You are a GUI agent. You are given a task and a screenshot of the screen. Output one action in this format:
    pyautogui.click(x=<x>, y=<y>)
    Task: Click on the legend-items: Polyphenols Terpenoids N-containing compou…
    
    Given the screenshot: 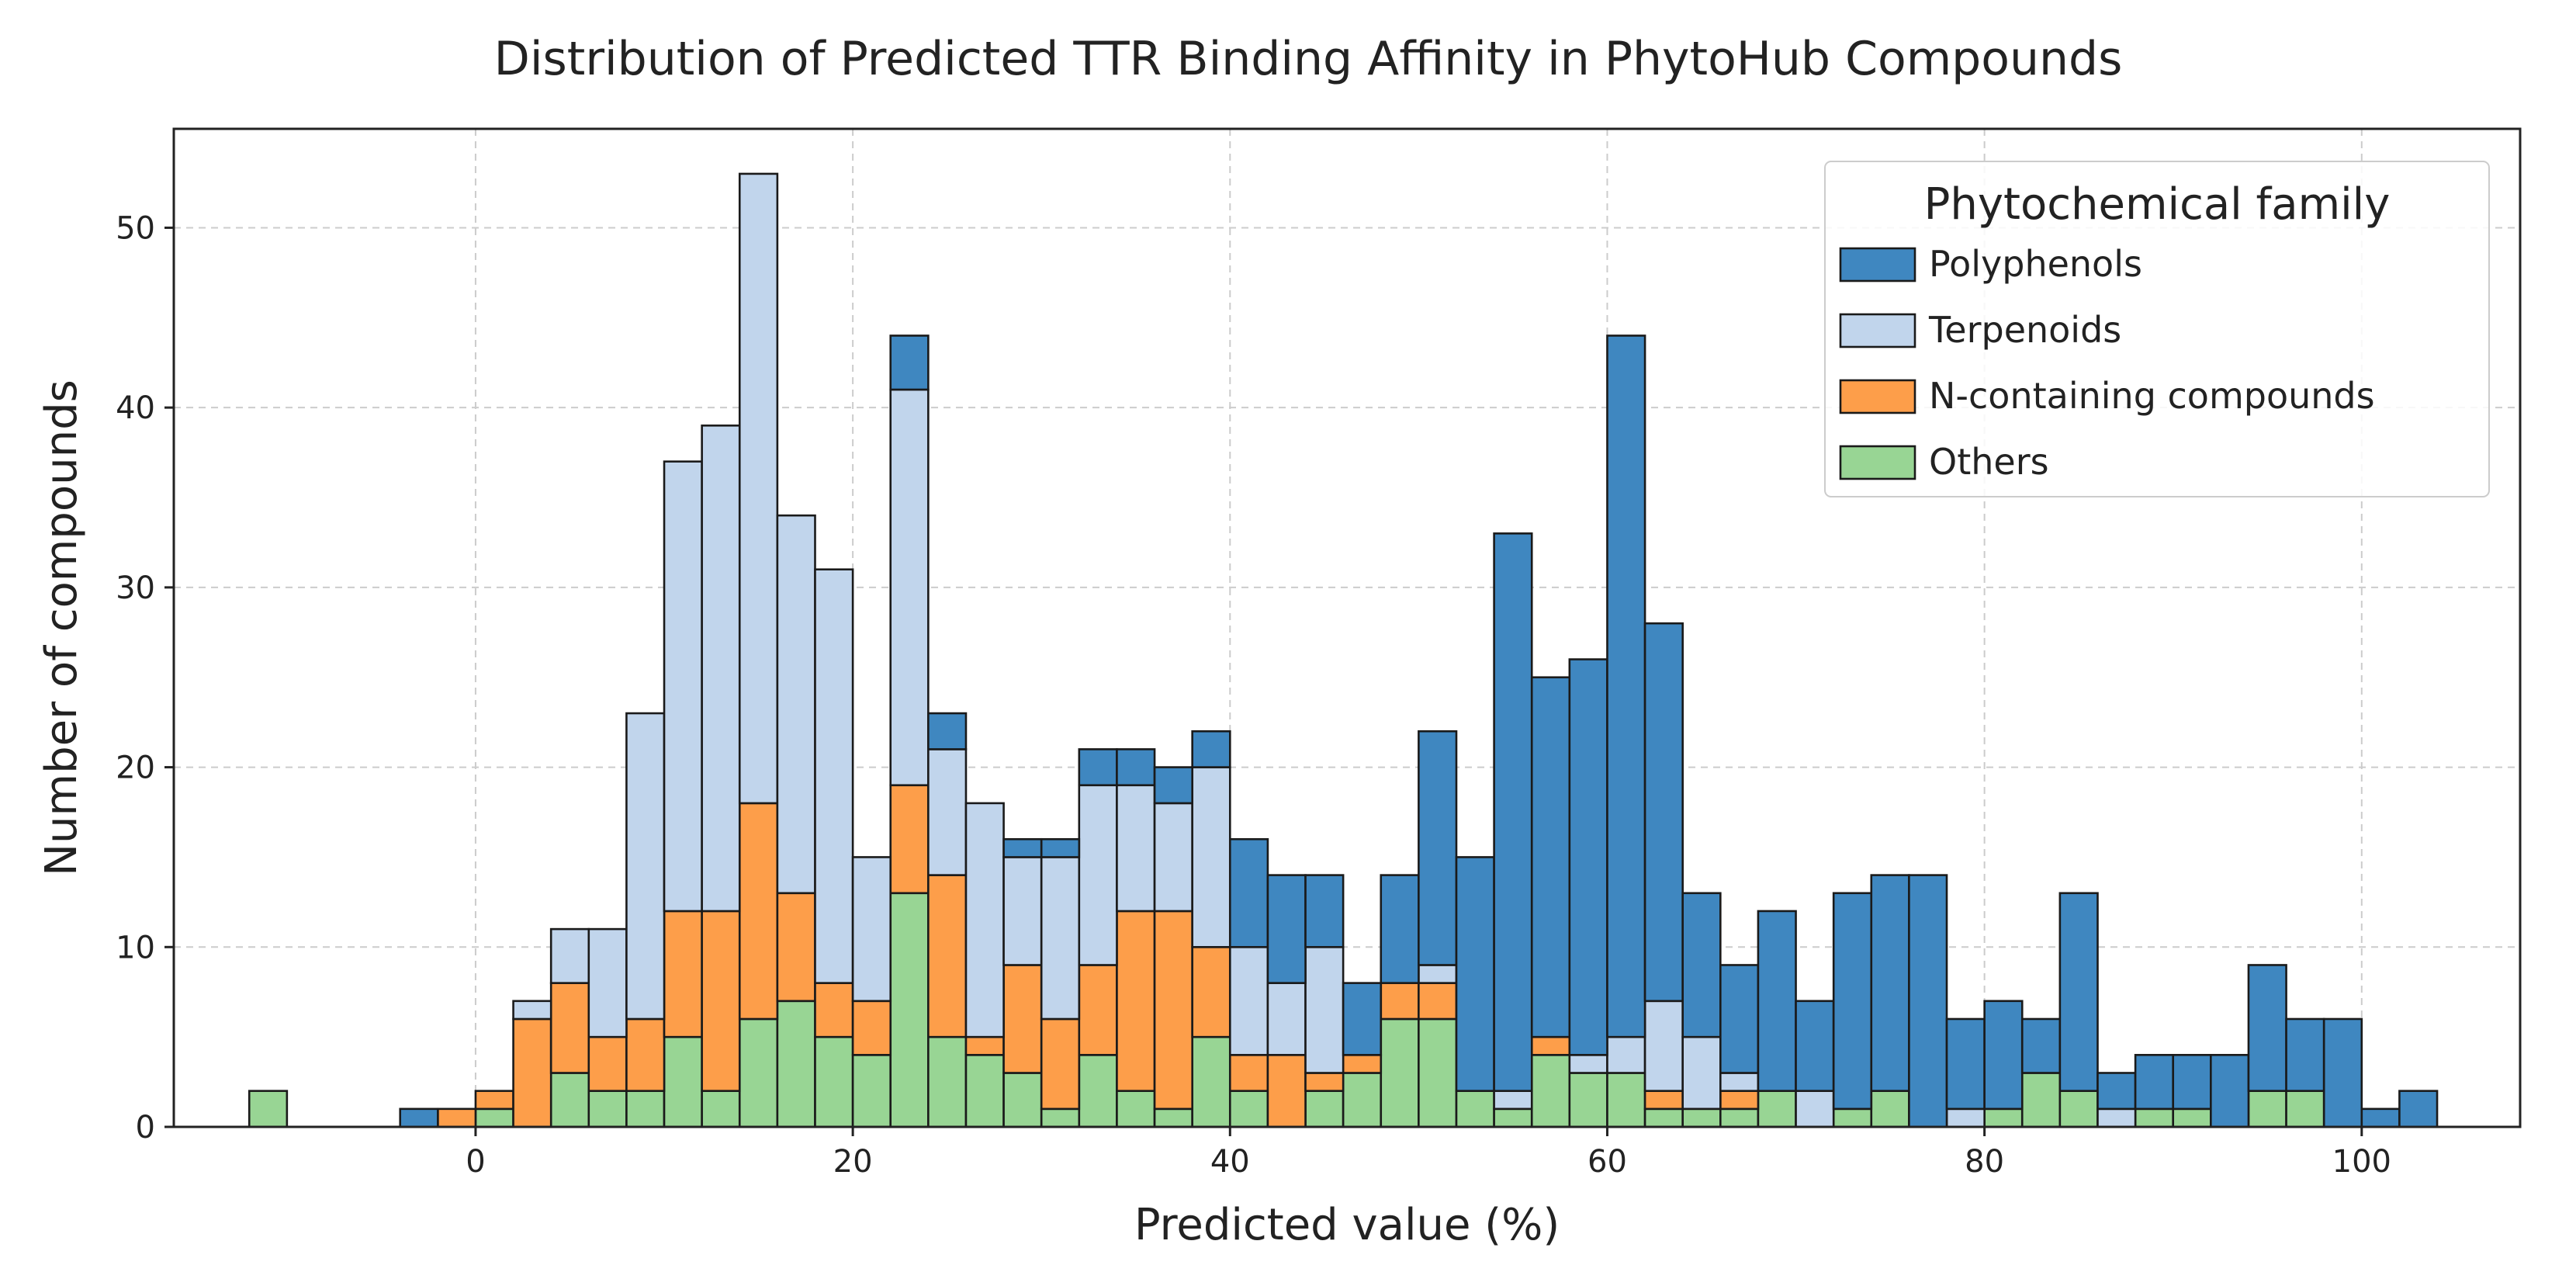 What is the action you would take?
    pyautogui.click(x=2107, y=363)
    